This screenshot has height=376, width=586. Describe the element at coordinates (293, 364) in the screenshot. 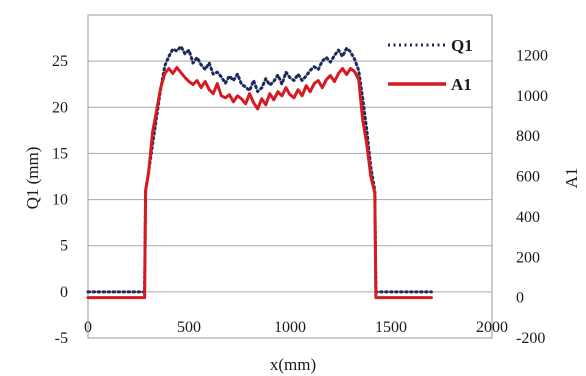

I see `x-axis-title: x(mm)` at that location.